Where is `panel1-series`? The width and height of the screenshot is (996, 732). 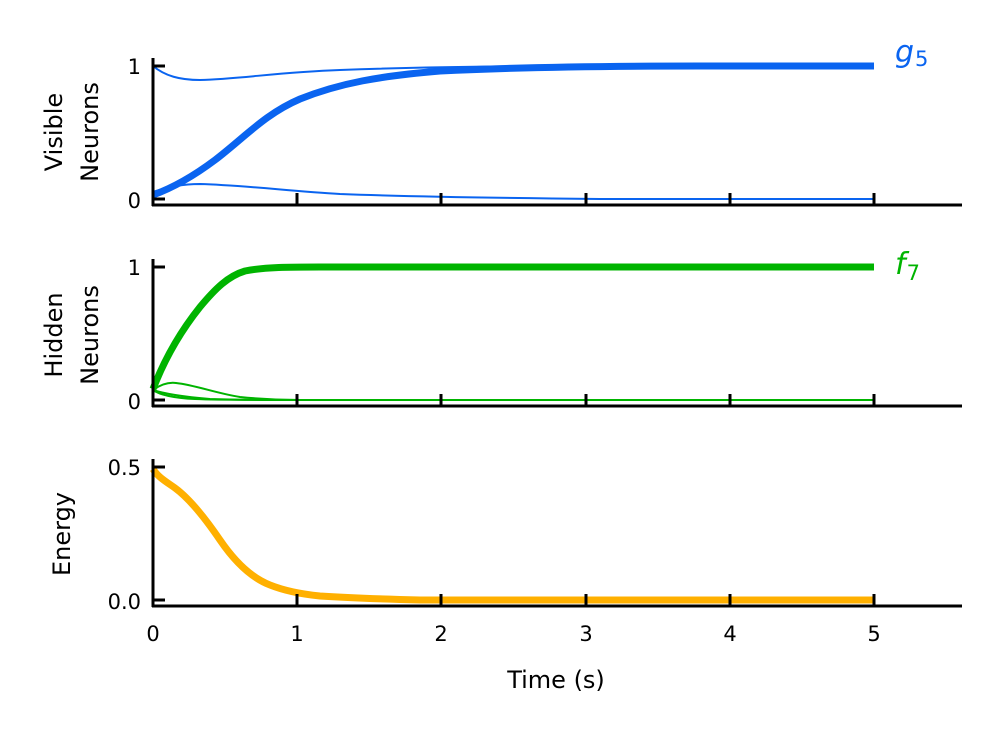 panel1-series is located at coordinates (512, 131).